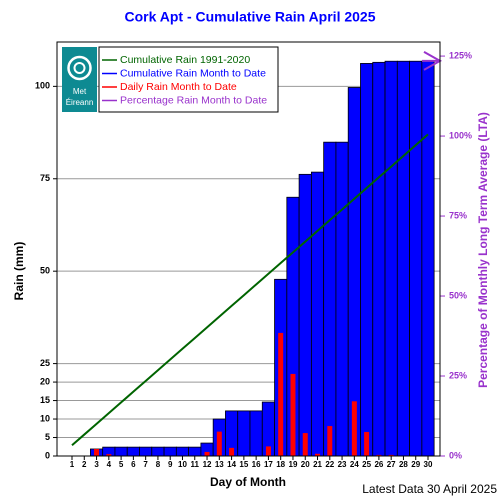  I want to click on chart-title: Cork Apt - Cumulative Rain April 2025, so click(249, 17).